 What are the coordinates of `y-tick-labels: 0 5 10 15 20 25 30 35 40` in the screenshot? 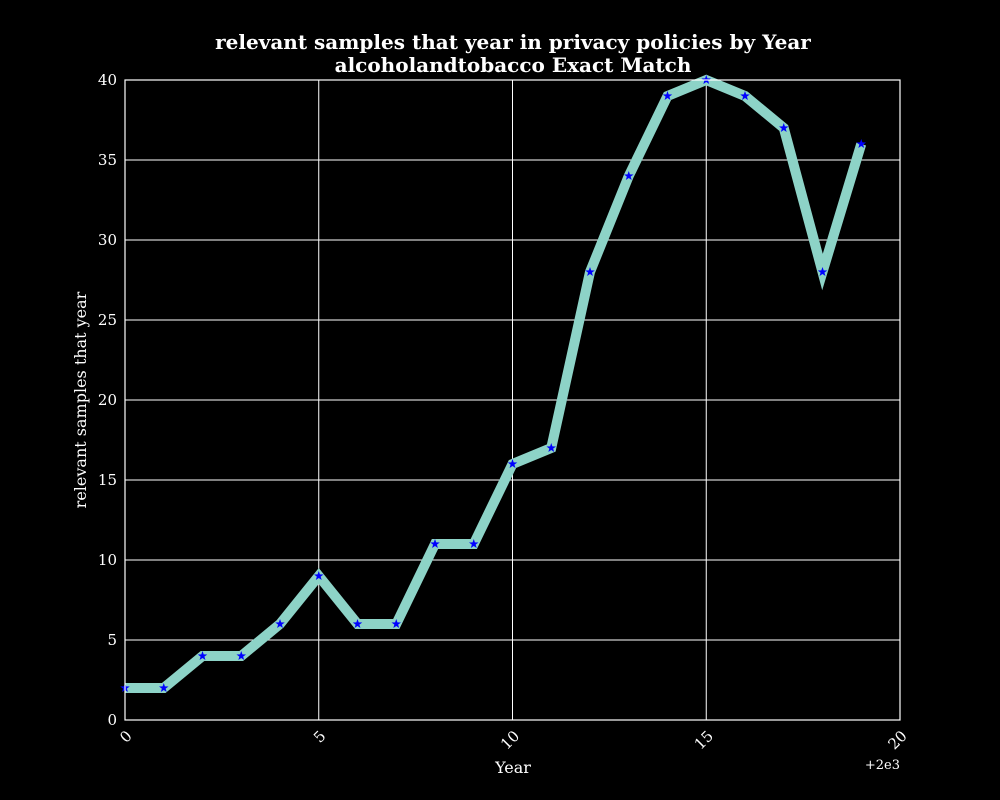 It's located at (107, 400).